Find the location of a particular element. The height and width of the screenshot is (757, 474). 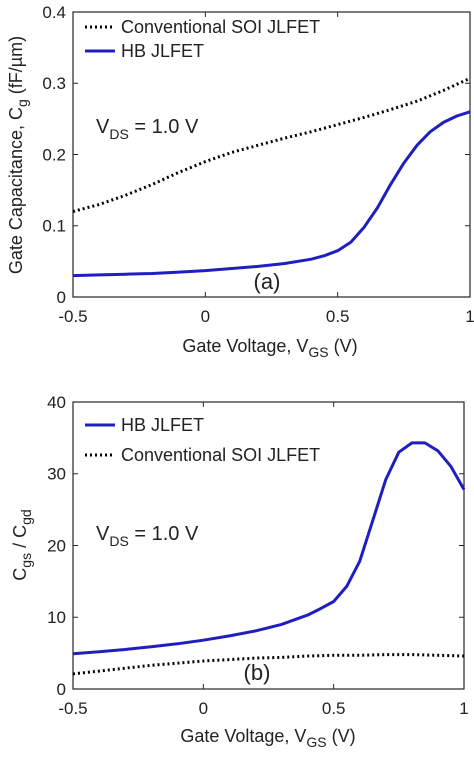

panel-a-y-tick-label: 0.3 is located at coordinates (54, 83).